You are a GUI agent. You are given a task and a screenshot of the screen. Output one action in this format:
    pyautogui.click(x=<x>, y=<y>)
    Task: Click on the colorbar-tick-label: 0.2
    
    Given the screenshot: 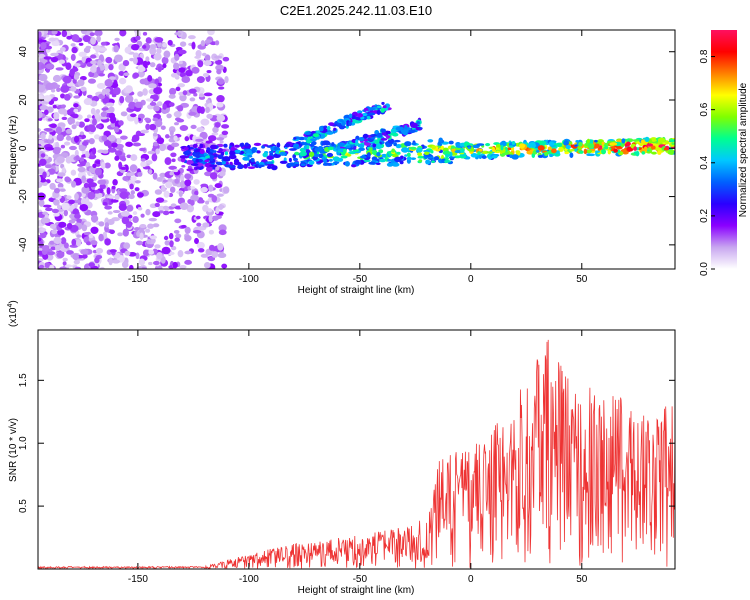 What is the action you would take?
    pyautogui.click(x=704, y=216)
    